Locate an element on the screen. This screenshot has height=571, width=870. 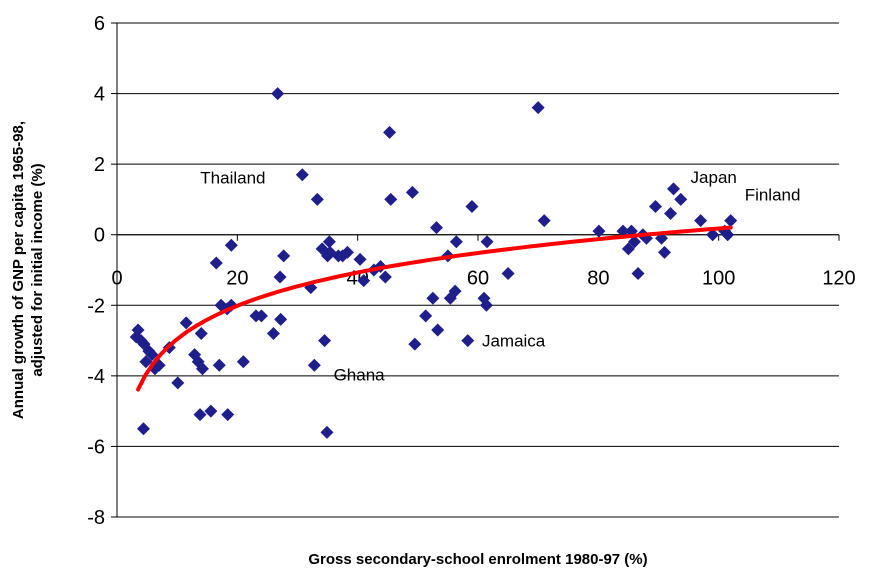
y-tick-label: -6 is located at coordinates (96, 447).